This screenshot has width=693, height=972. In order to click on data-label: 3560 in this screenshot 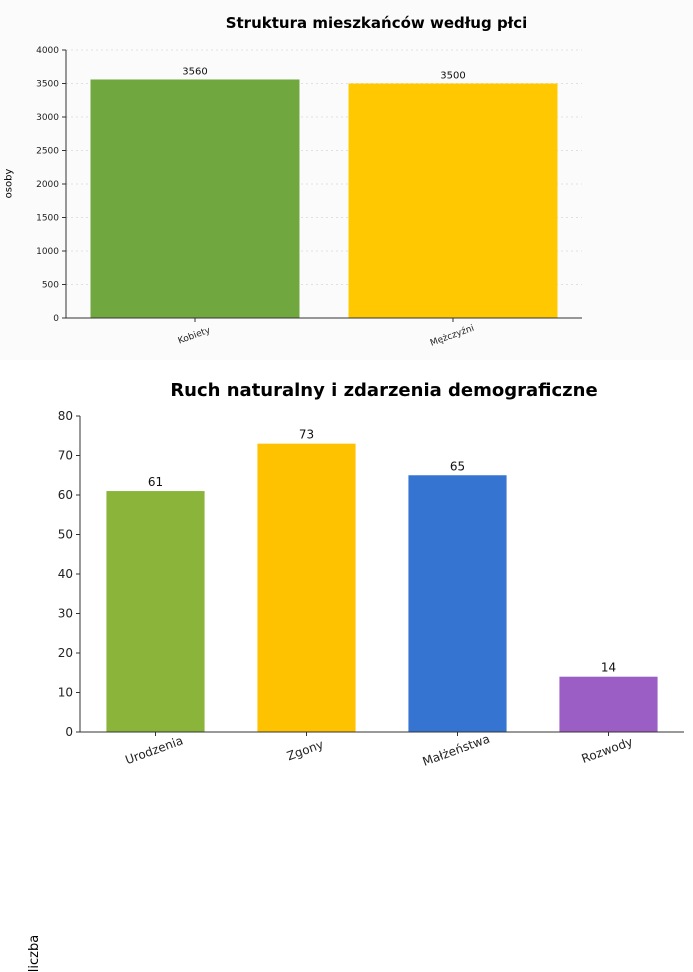, I will do `click(194, 71)`.